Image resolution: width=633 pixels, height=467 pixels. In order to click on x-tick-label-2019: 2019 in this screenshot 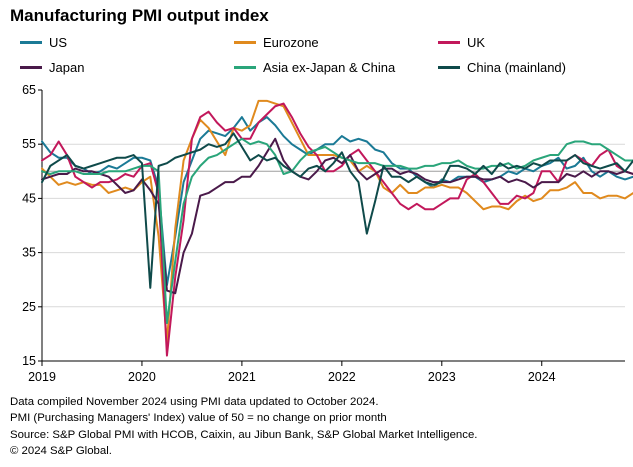, I will do `click(42, 377)`.